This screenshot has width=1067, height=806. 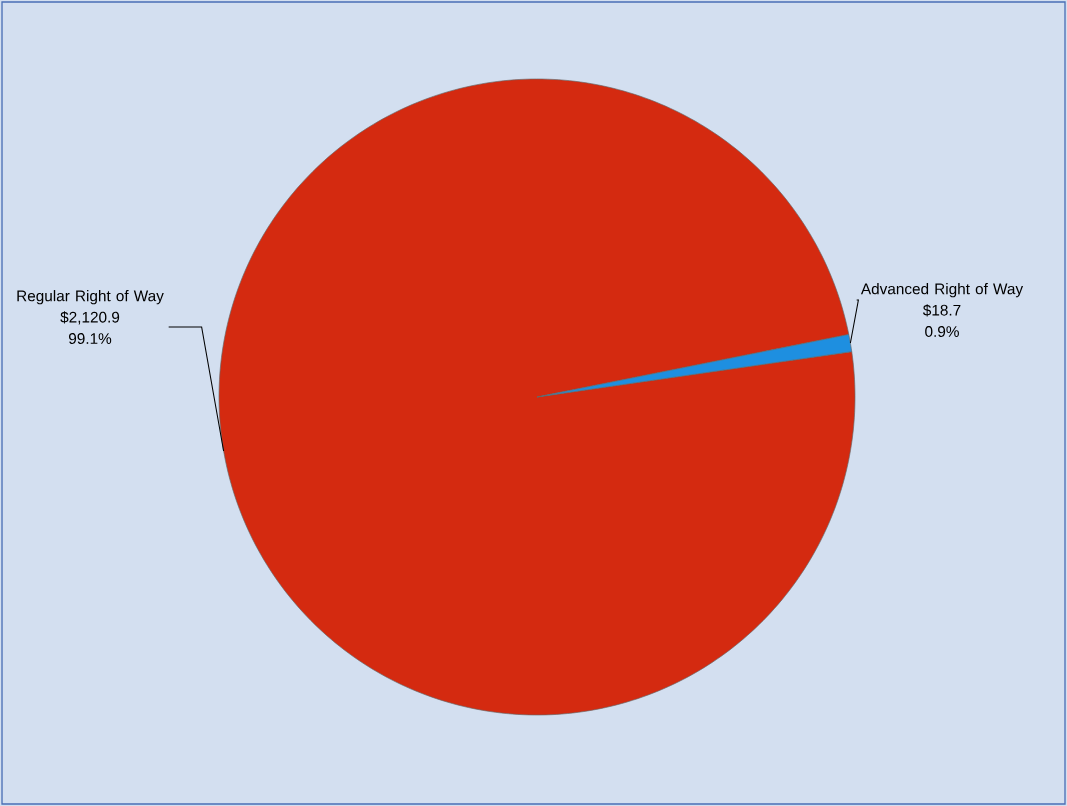 What do you see at coordinates (90, 297) in the screenshot?
I see `slice-label: Regular Right of Way` at bounding box center [90, 297].